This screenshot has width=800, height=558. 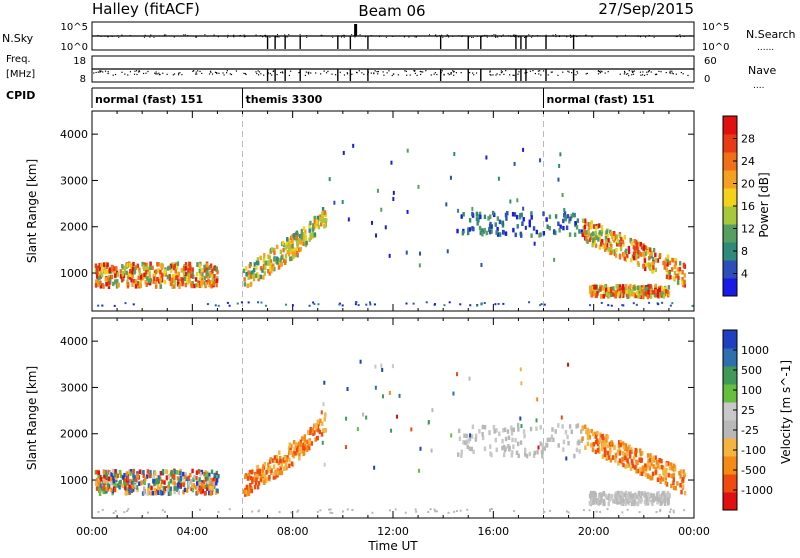 I want to click on beam-title: Beam 06, so click(x=391, y=11).